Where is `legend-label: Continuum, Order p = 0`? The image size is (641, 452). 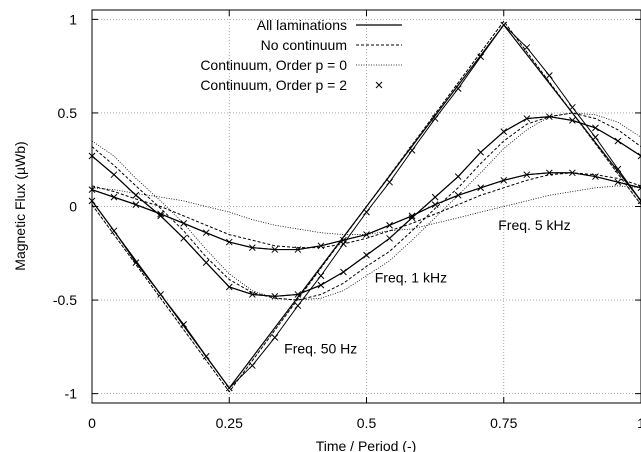 legend-label: Continuum, Order p = 0 is located at coordinates (273, 65).